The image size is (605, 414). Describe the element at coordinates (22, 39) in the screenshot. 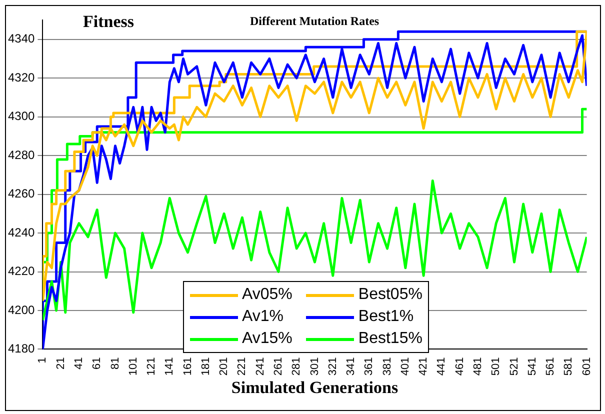

I see `y-tick-label: 4340` at that location.